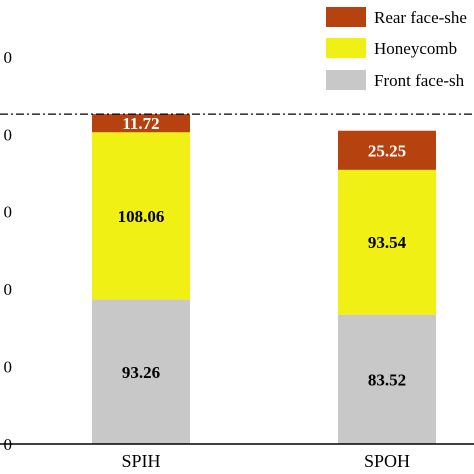 The width and height of the screenshot is (474, 474). Describe the element at coordinates (8, 251) in the screenshot. I see `y-axis-ticks: 000000` at that location.